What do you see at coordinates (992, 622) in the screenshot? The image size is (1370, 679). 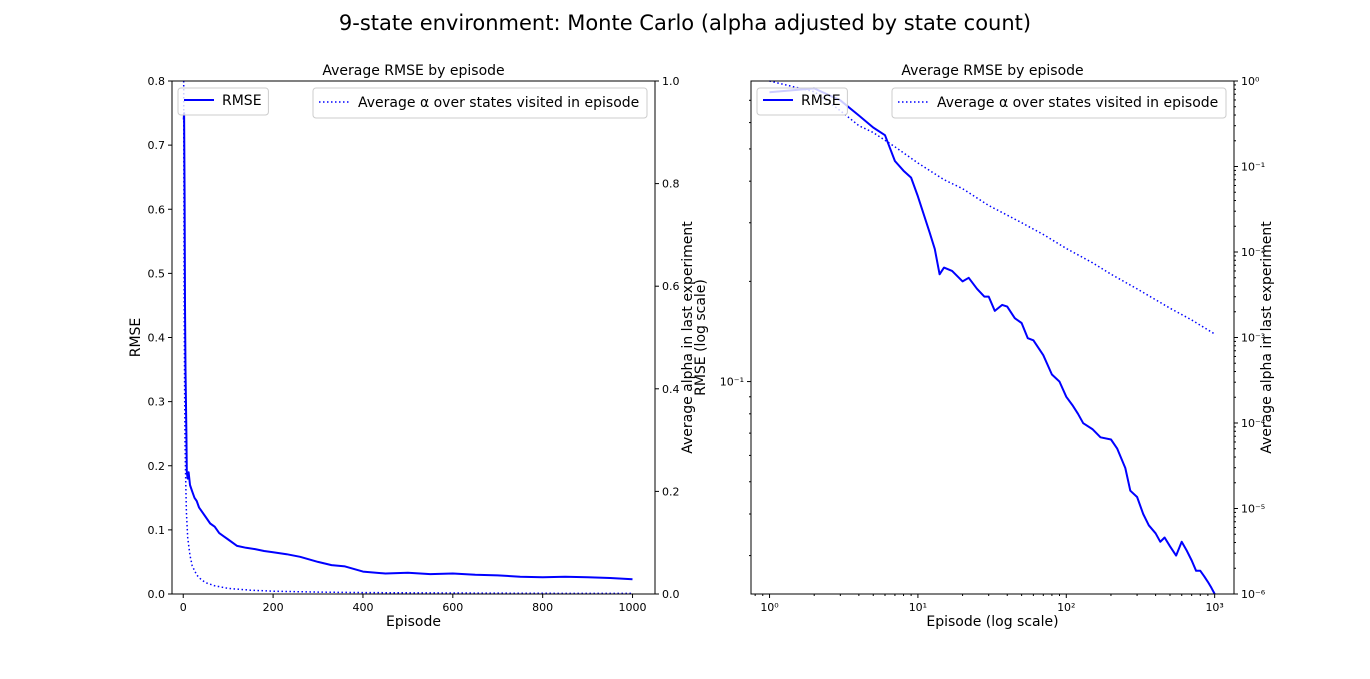 I see `x-axis-label: Episode (log scale)` at bounding box center [992, 622].